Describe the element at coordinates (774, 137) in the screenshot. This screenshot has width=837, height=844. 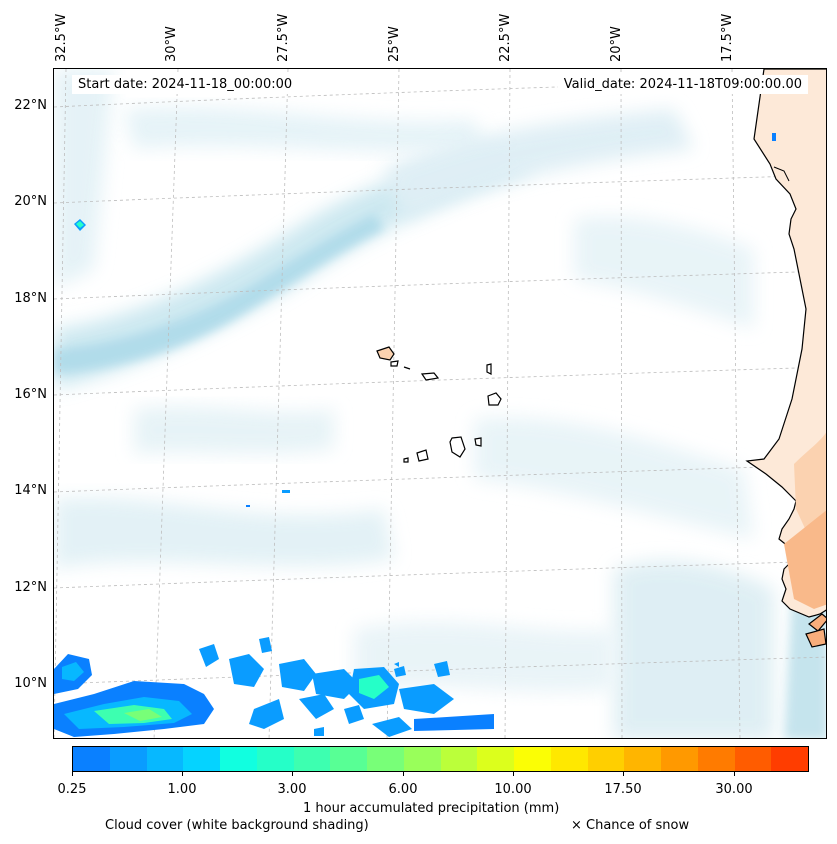
I see `precip-cell-coast` at that location.